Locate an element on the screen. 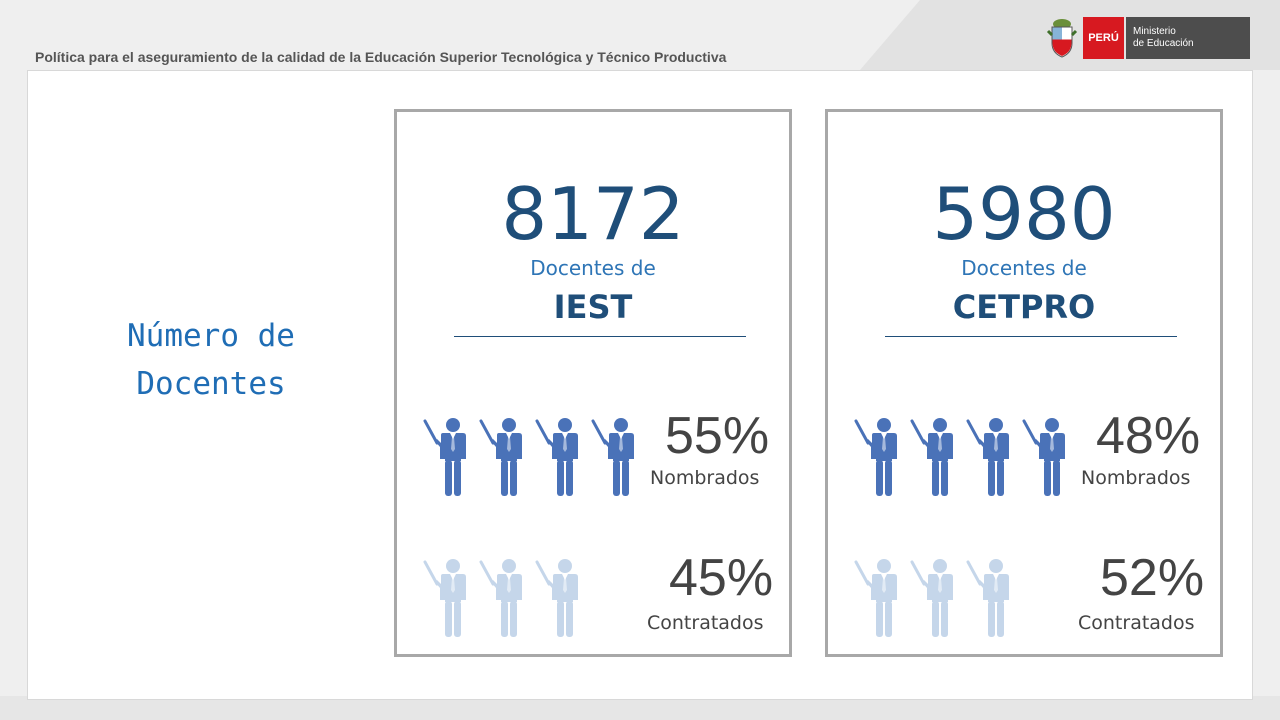  total-docentes-cetpro: 5980 is located at coordinates (1024, 214).